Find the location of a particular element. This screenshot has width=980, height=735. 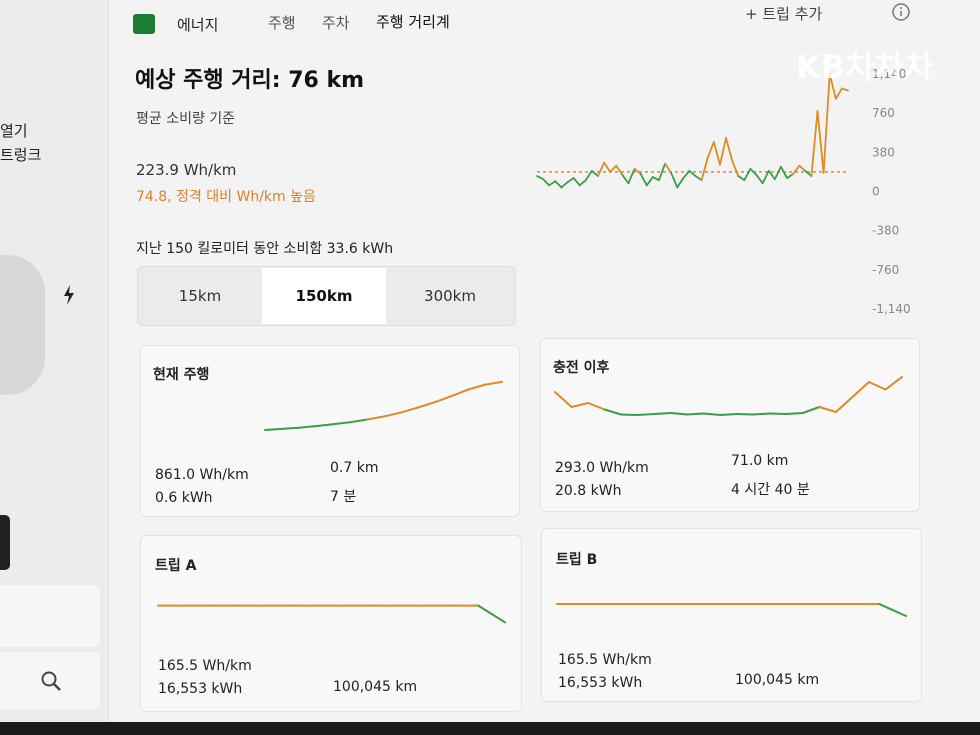

card-stat: 293.0 Wh/km is located at coordinates (602, 468).